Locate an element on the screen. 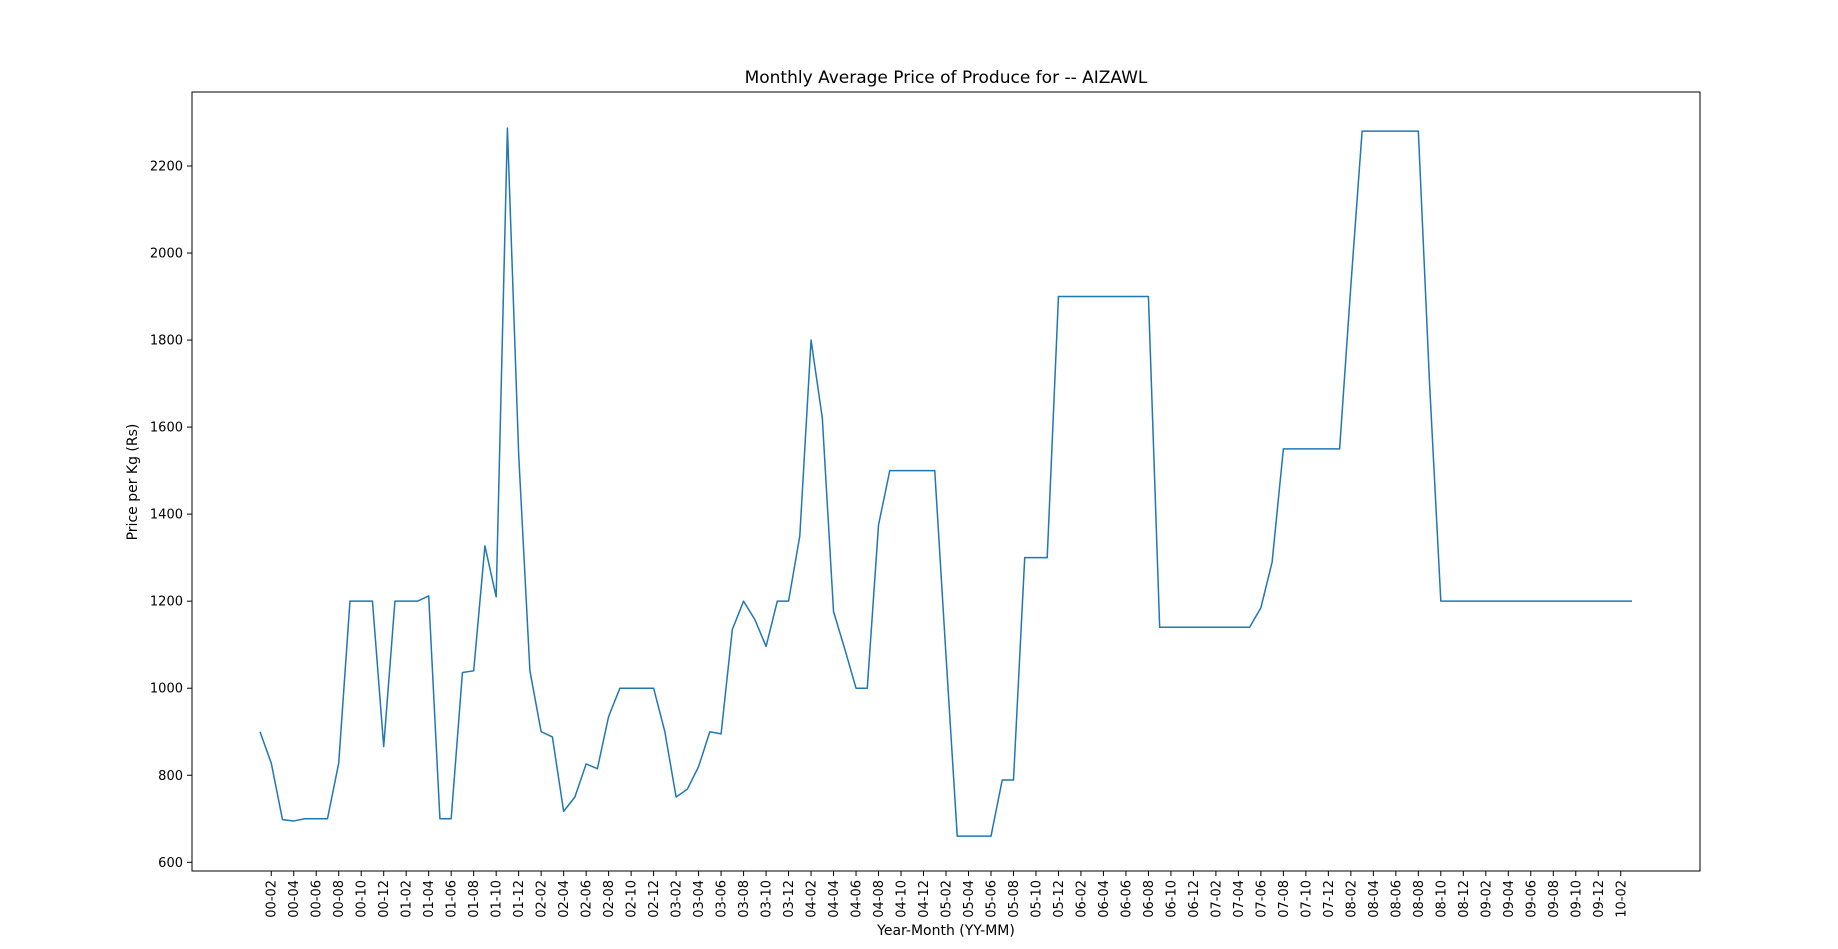 Image resolution: width=1838 pixels, height=949 pixels. y-tick-label: 2200 is located at coordinates (166, 166).